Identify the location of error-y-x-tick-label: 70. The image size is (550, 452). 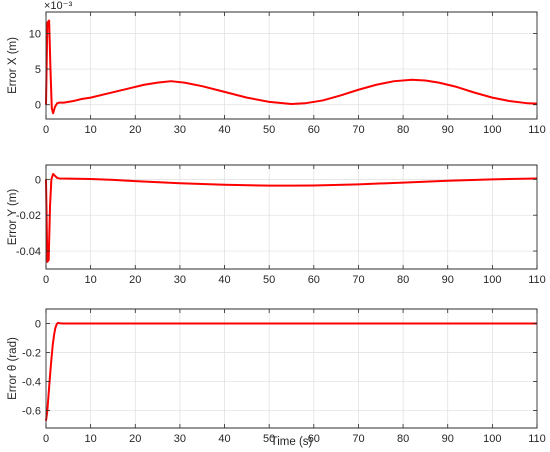
(358, 280).